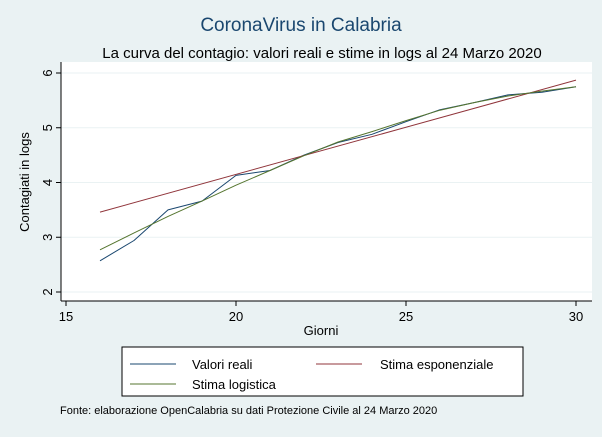 Image resolution: width=602 pixels, height=437 pixels. Describe the element at coordinates (236, 316) in the screenshot. I see `x-tick-label-20: 20` at that location.